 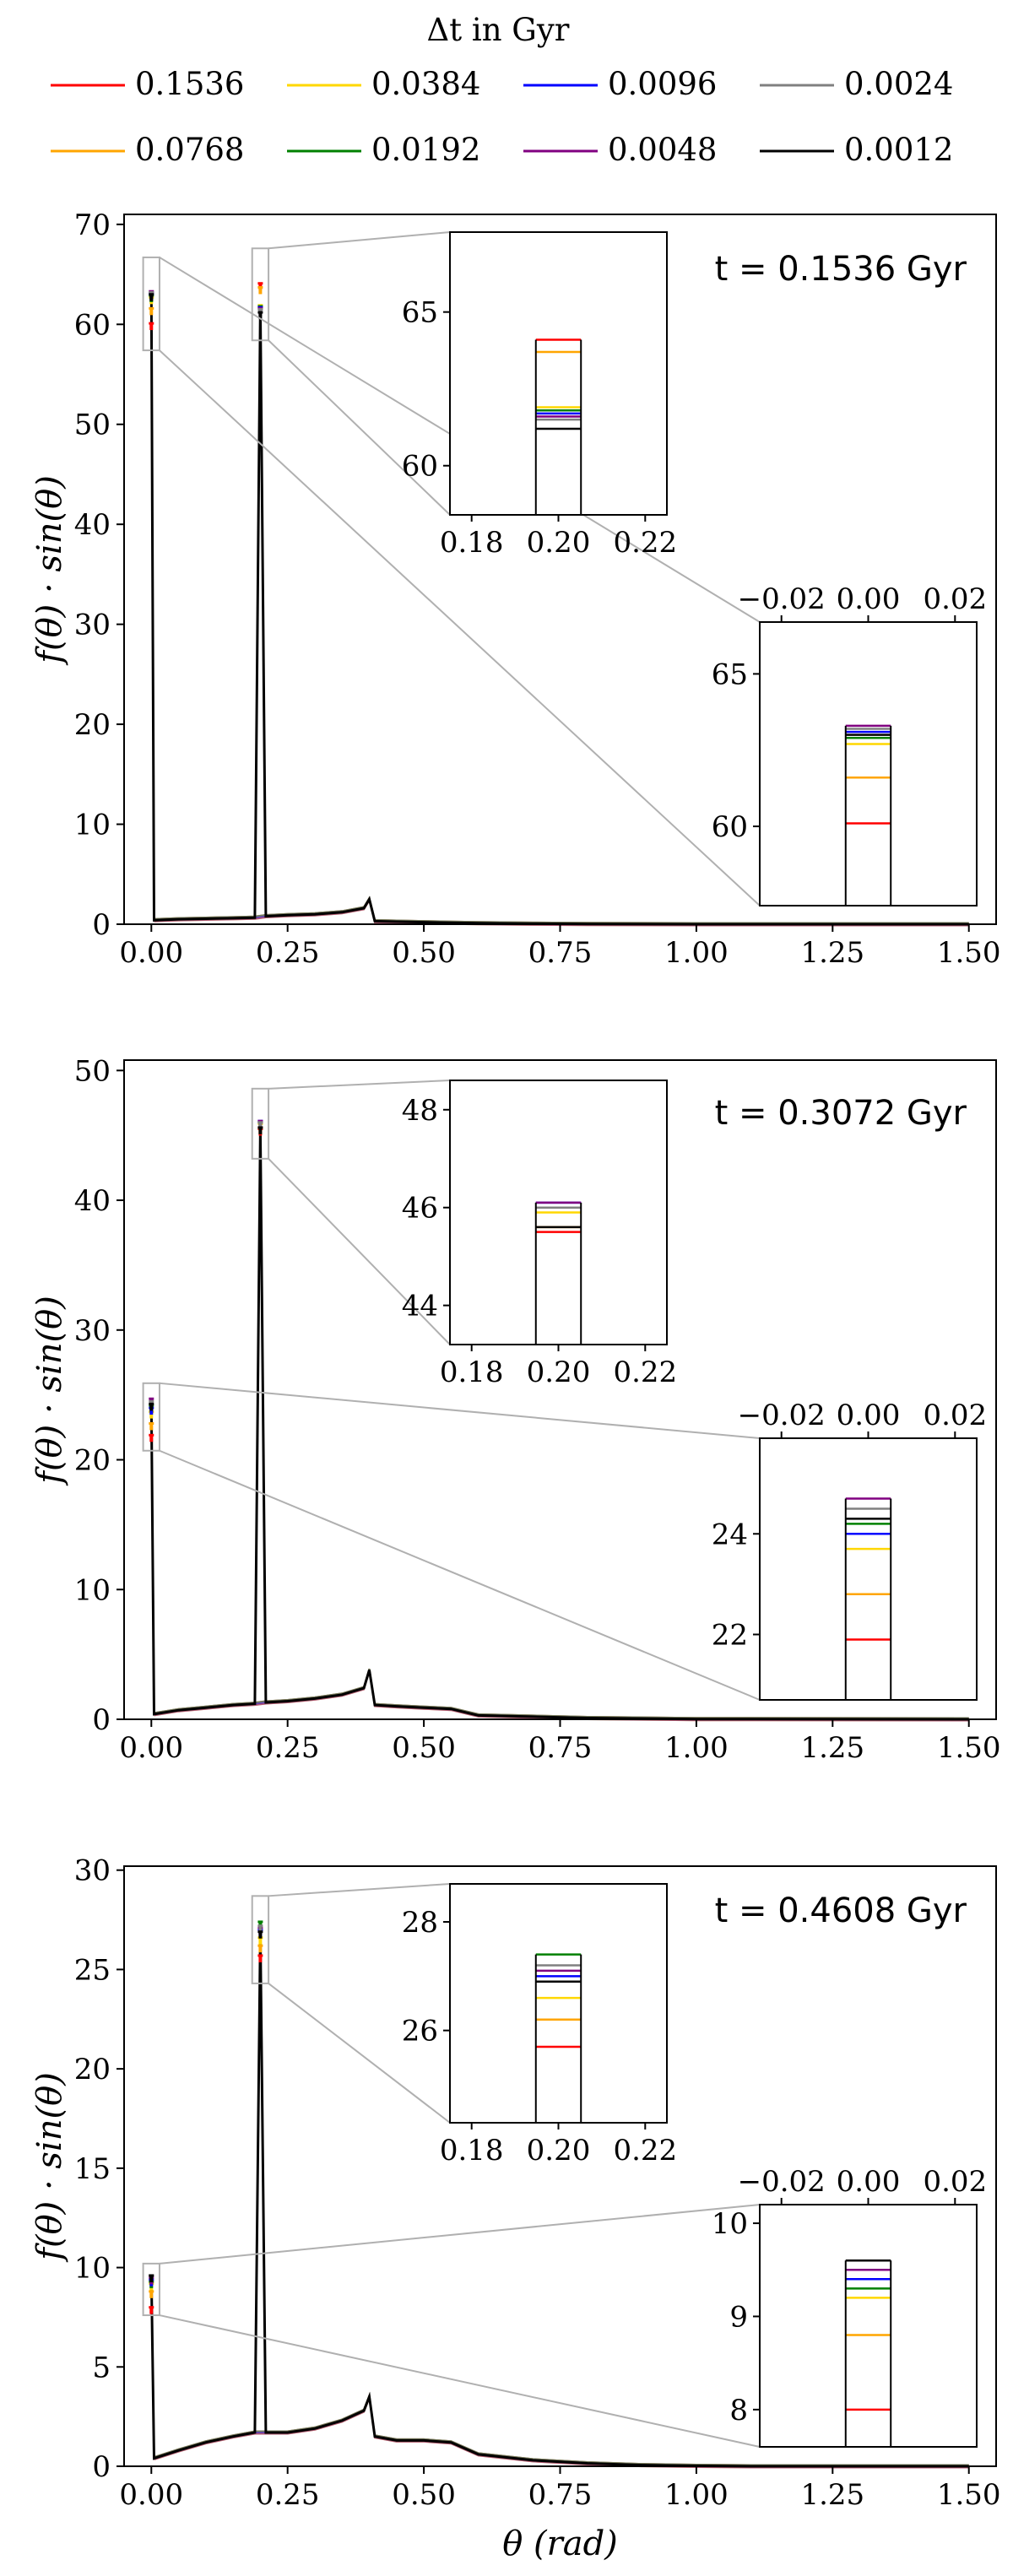 I want to click on inset-y-tick-label: 26, so click(x=420, y=2031).